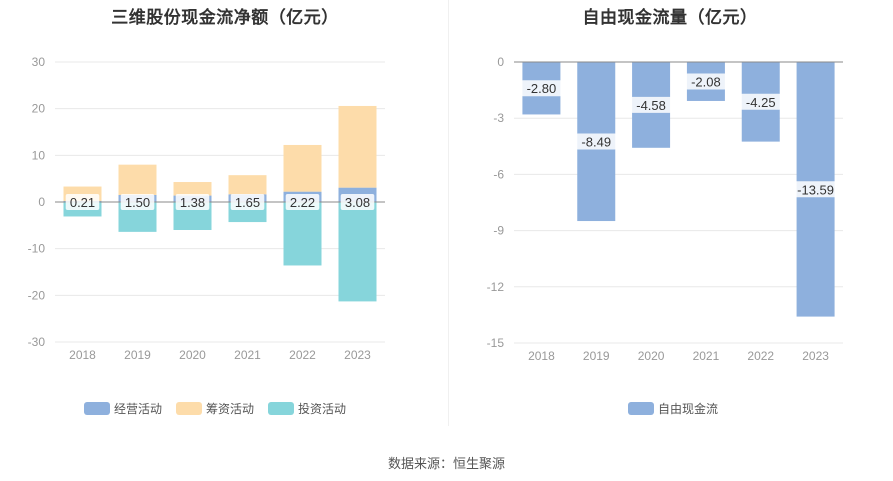 The height and width of the screenshot is (481, 893). I want to click on y-tick-label: -12, so click(496, 287).